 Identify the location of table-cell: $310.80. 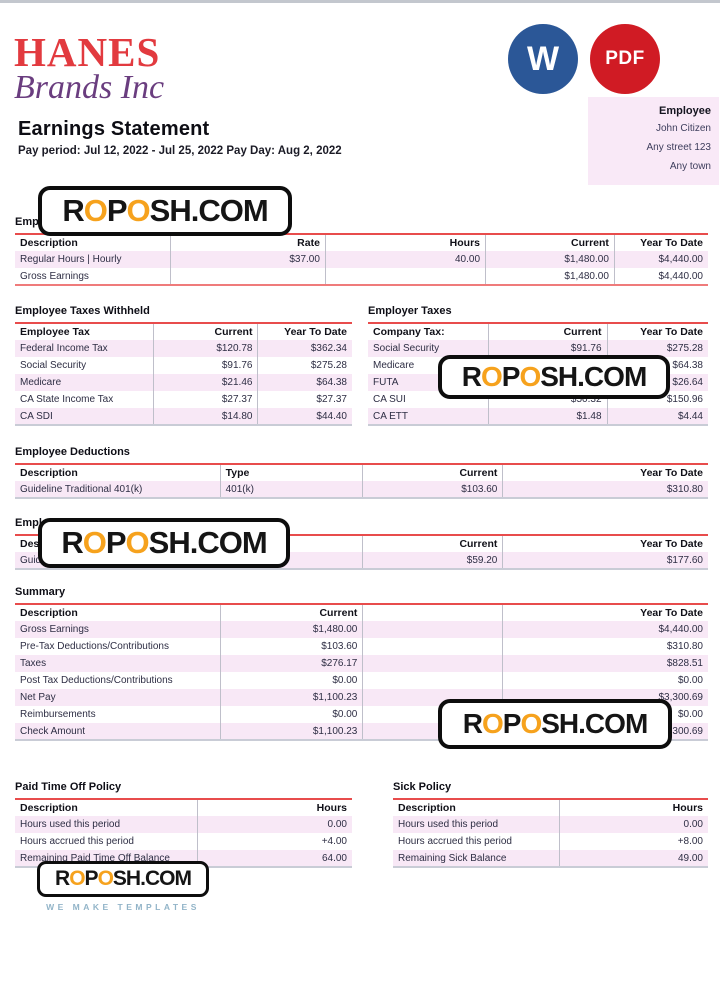
(605, 646).